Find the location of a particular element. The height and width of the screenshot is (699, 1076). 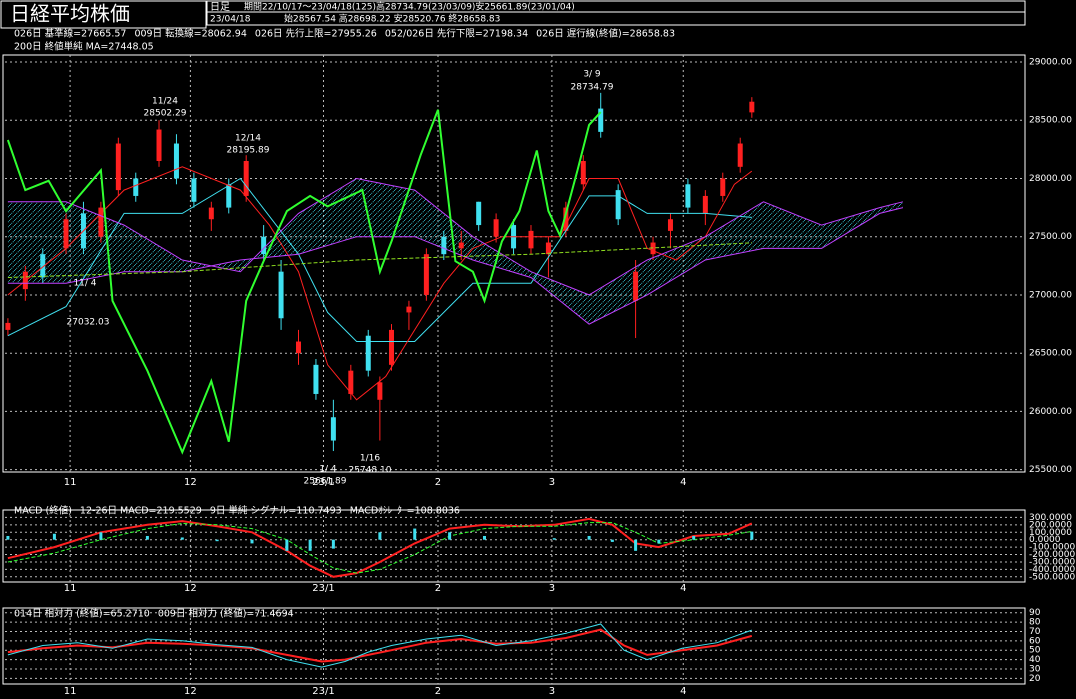

annotation: 12/14 is located at coordinates (248, 139).